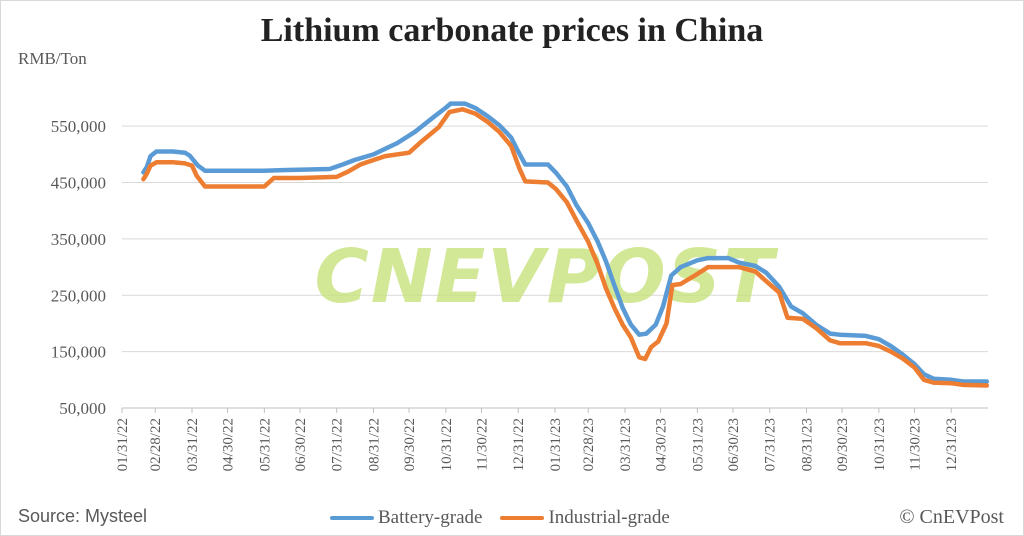 The height and width of the screenshot is (536, 1024). Describe the element at coordinates (78, 352) in the screenshot. I see `y-tick-label: 150,000` at that location.